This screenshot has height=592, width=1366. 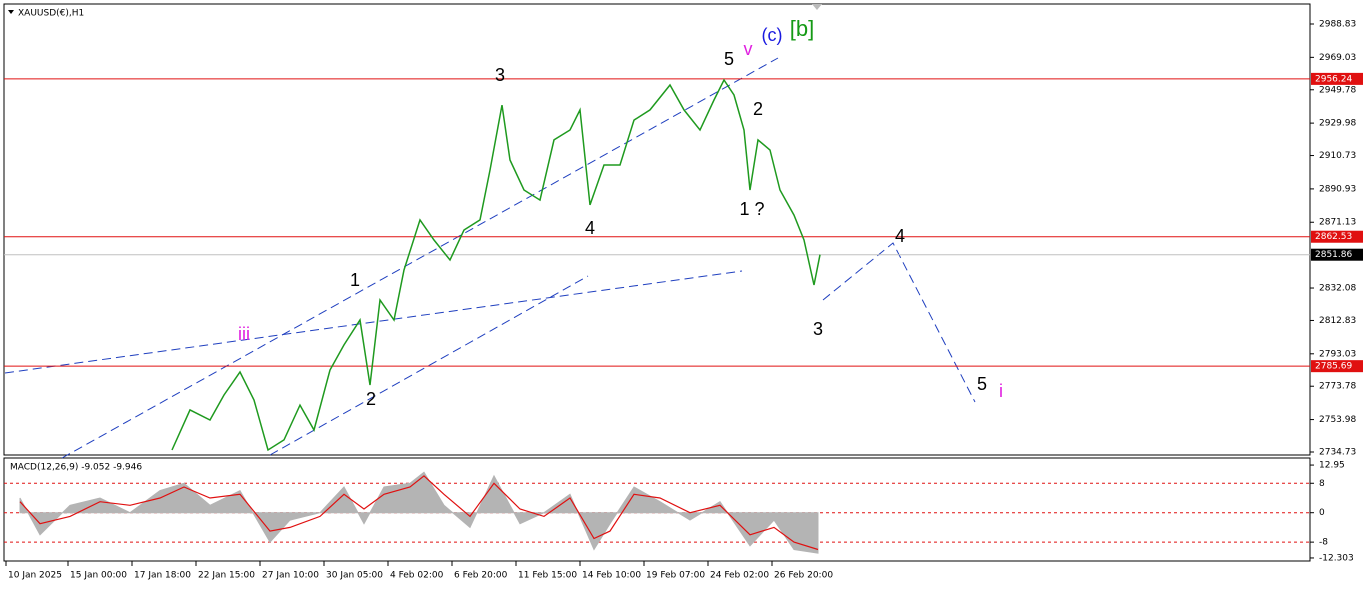 I want to click on y-tick-label: 2793.03, so click(x=1337, y=354).